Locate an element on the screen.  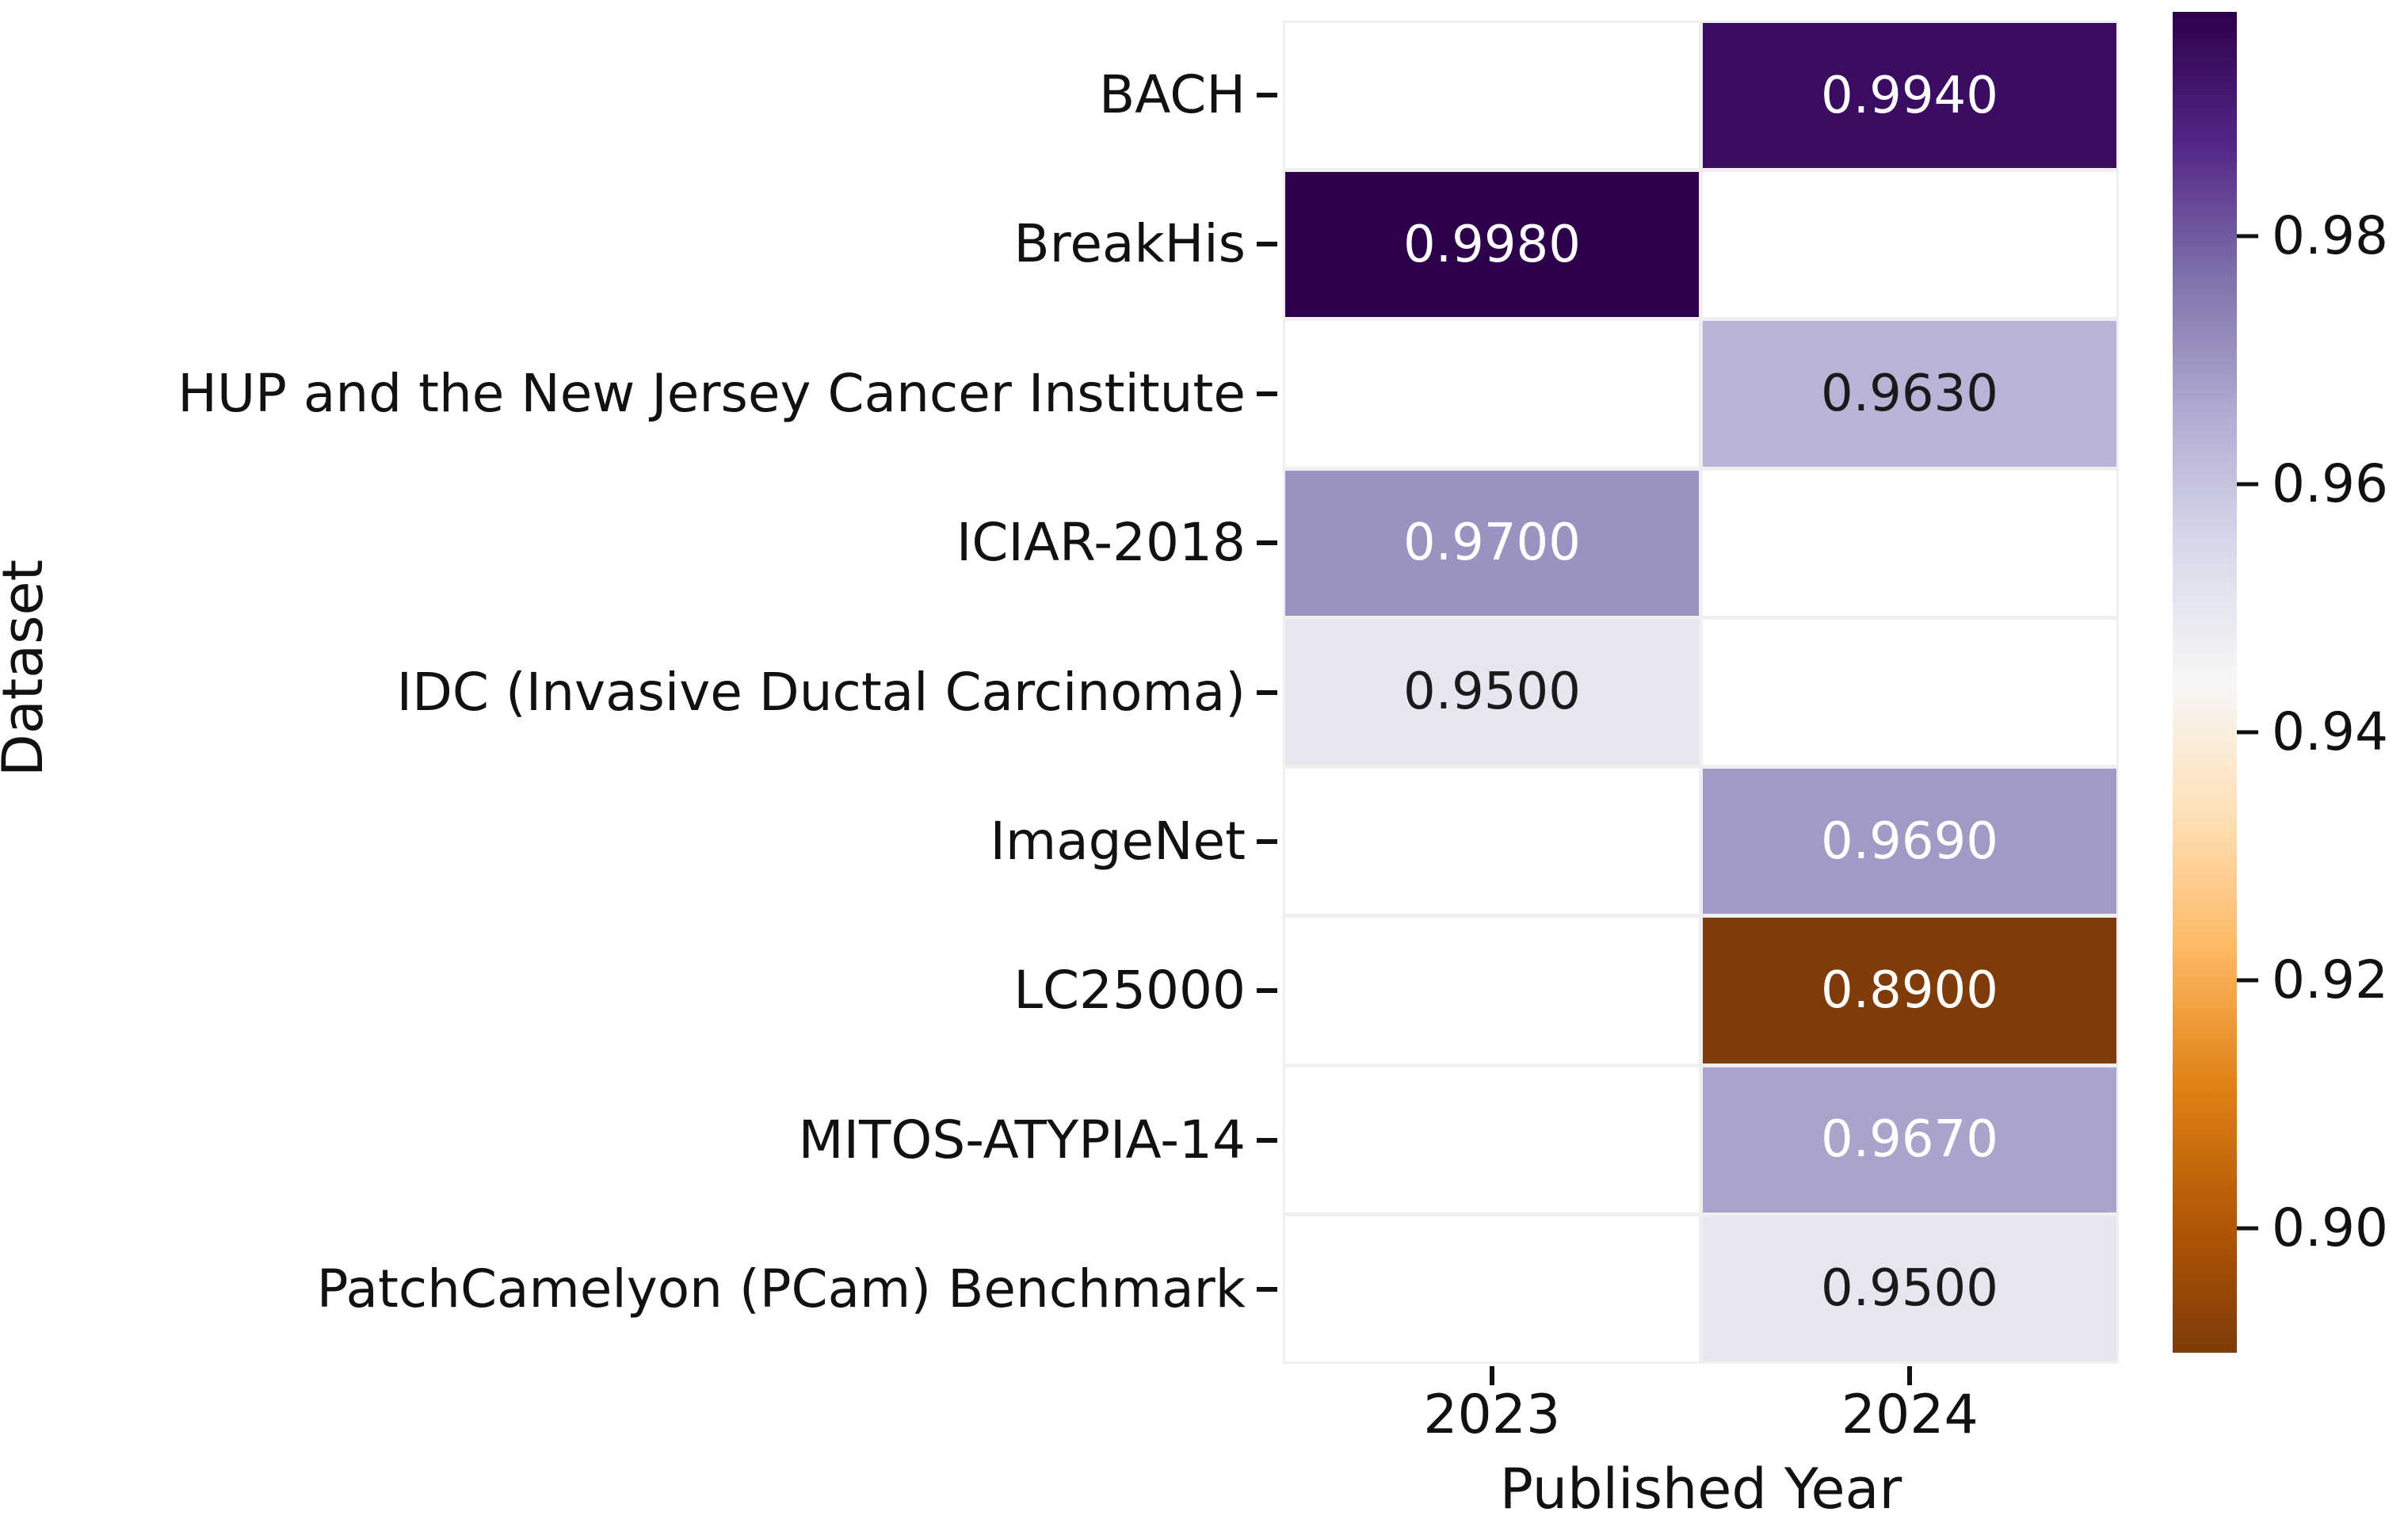
y-axis-tick-marks is located at coordinates (1267, 692).